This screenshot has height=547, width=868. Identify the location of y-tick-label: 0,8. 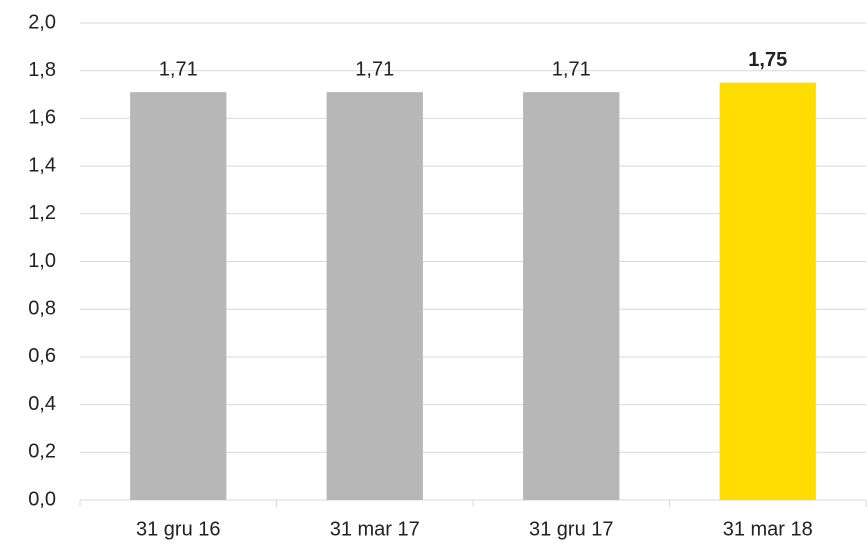
(42, 308).